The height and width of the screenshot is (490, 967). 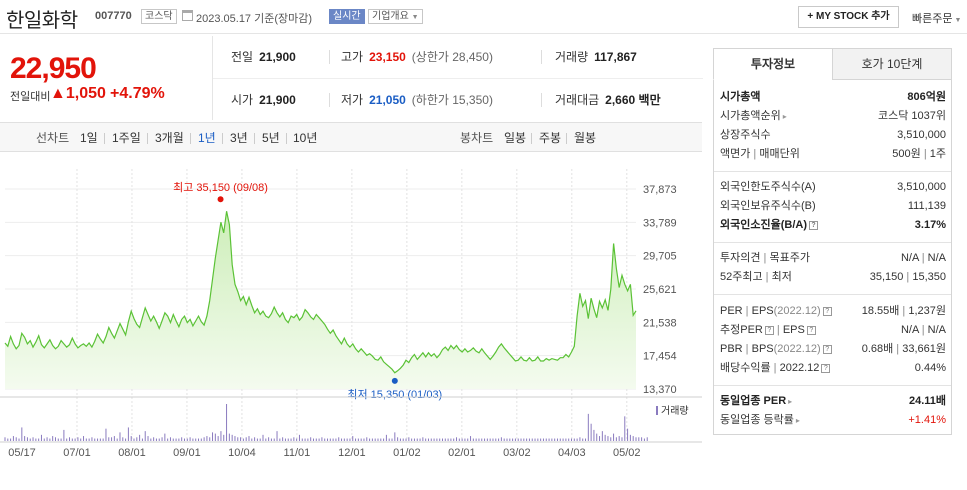 What do you see at coordinates (927, 401) in the screenshot?
I see `industry-per-value: 24.11배` at bounding box center [927, 401].